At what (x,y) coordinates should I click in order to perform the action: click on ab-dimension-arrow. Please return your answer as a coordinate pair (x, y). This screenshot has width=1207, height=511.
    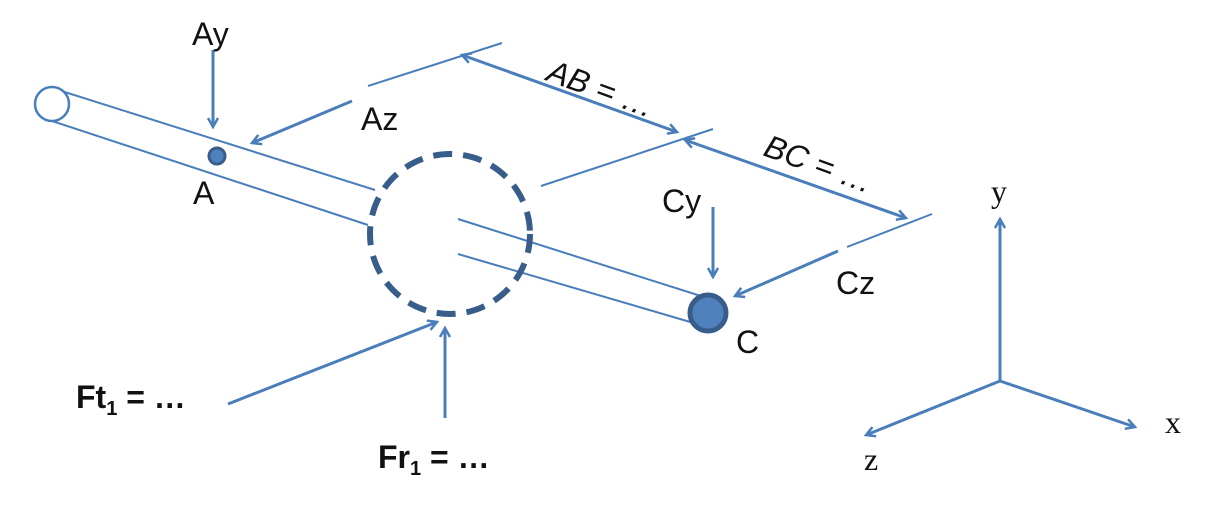
    Looking at the image, I should click on (569, 93).